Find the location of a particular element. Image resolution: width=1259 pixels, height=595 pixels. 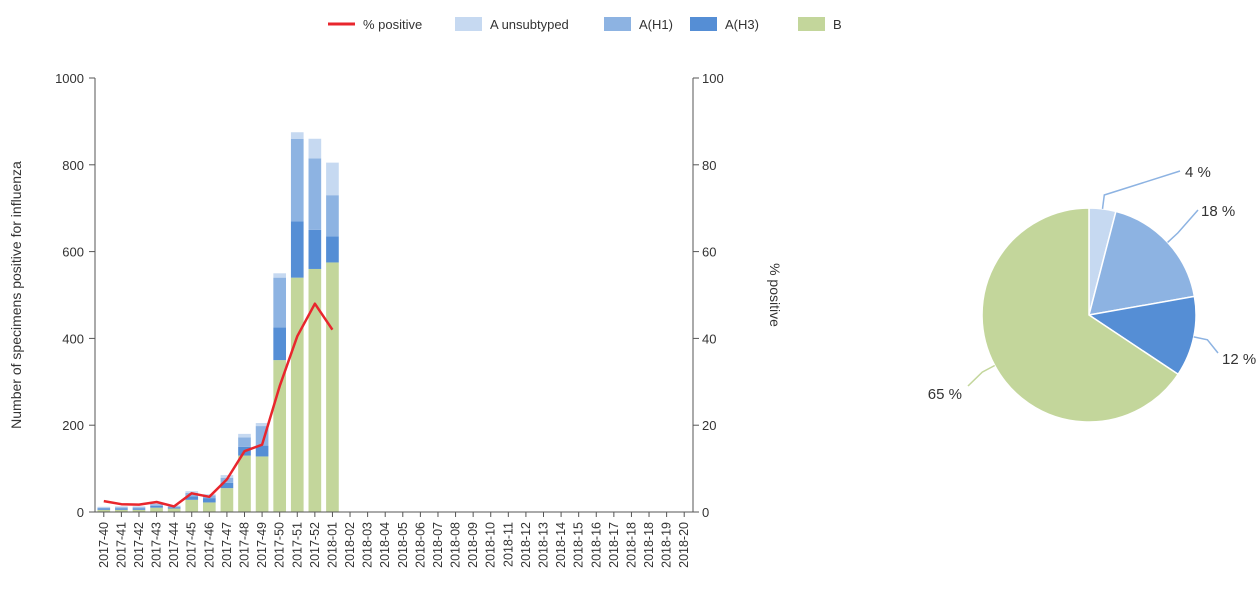

x-tick-label: 2017-49 is located at coordinates (262, 545).